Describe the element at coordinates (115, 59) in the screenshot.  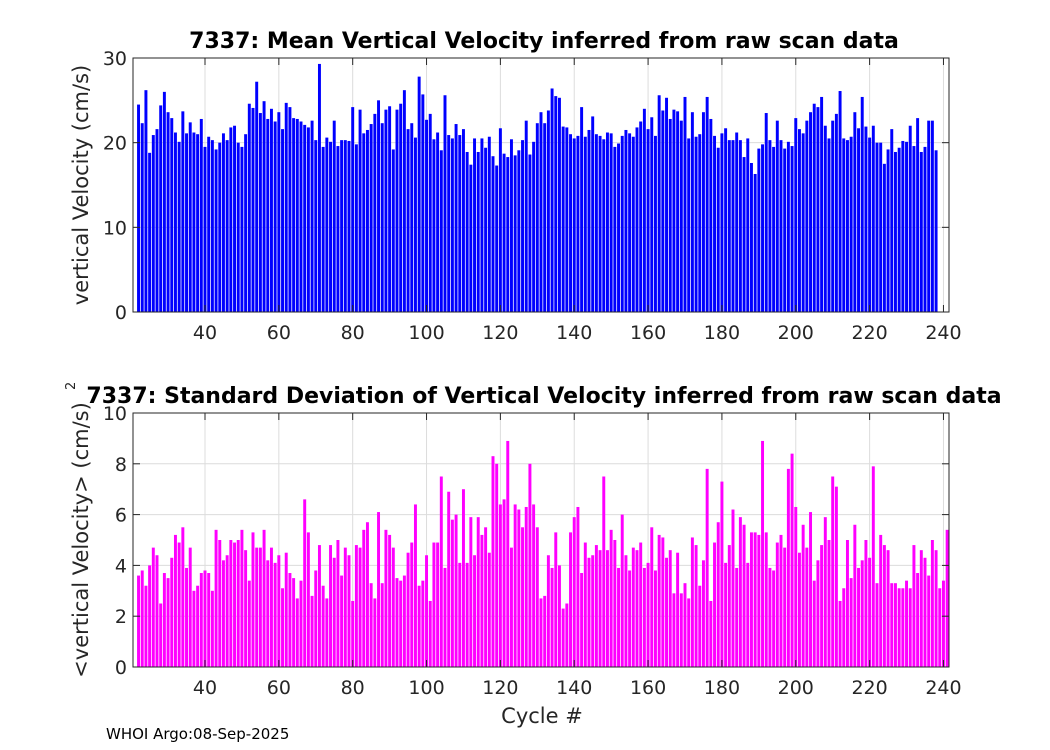
I see `y-tick-label: 30` at that location.